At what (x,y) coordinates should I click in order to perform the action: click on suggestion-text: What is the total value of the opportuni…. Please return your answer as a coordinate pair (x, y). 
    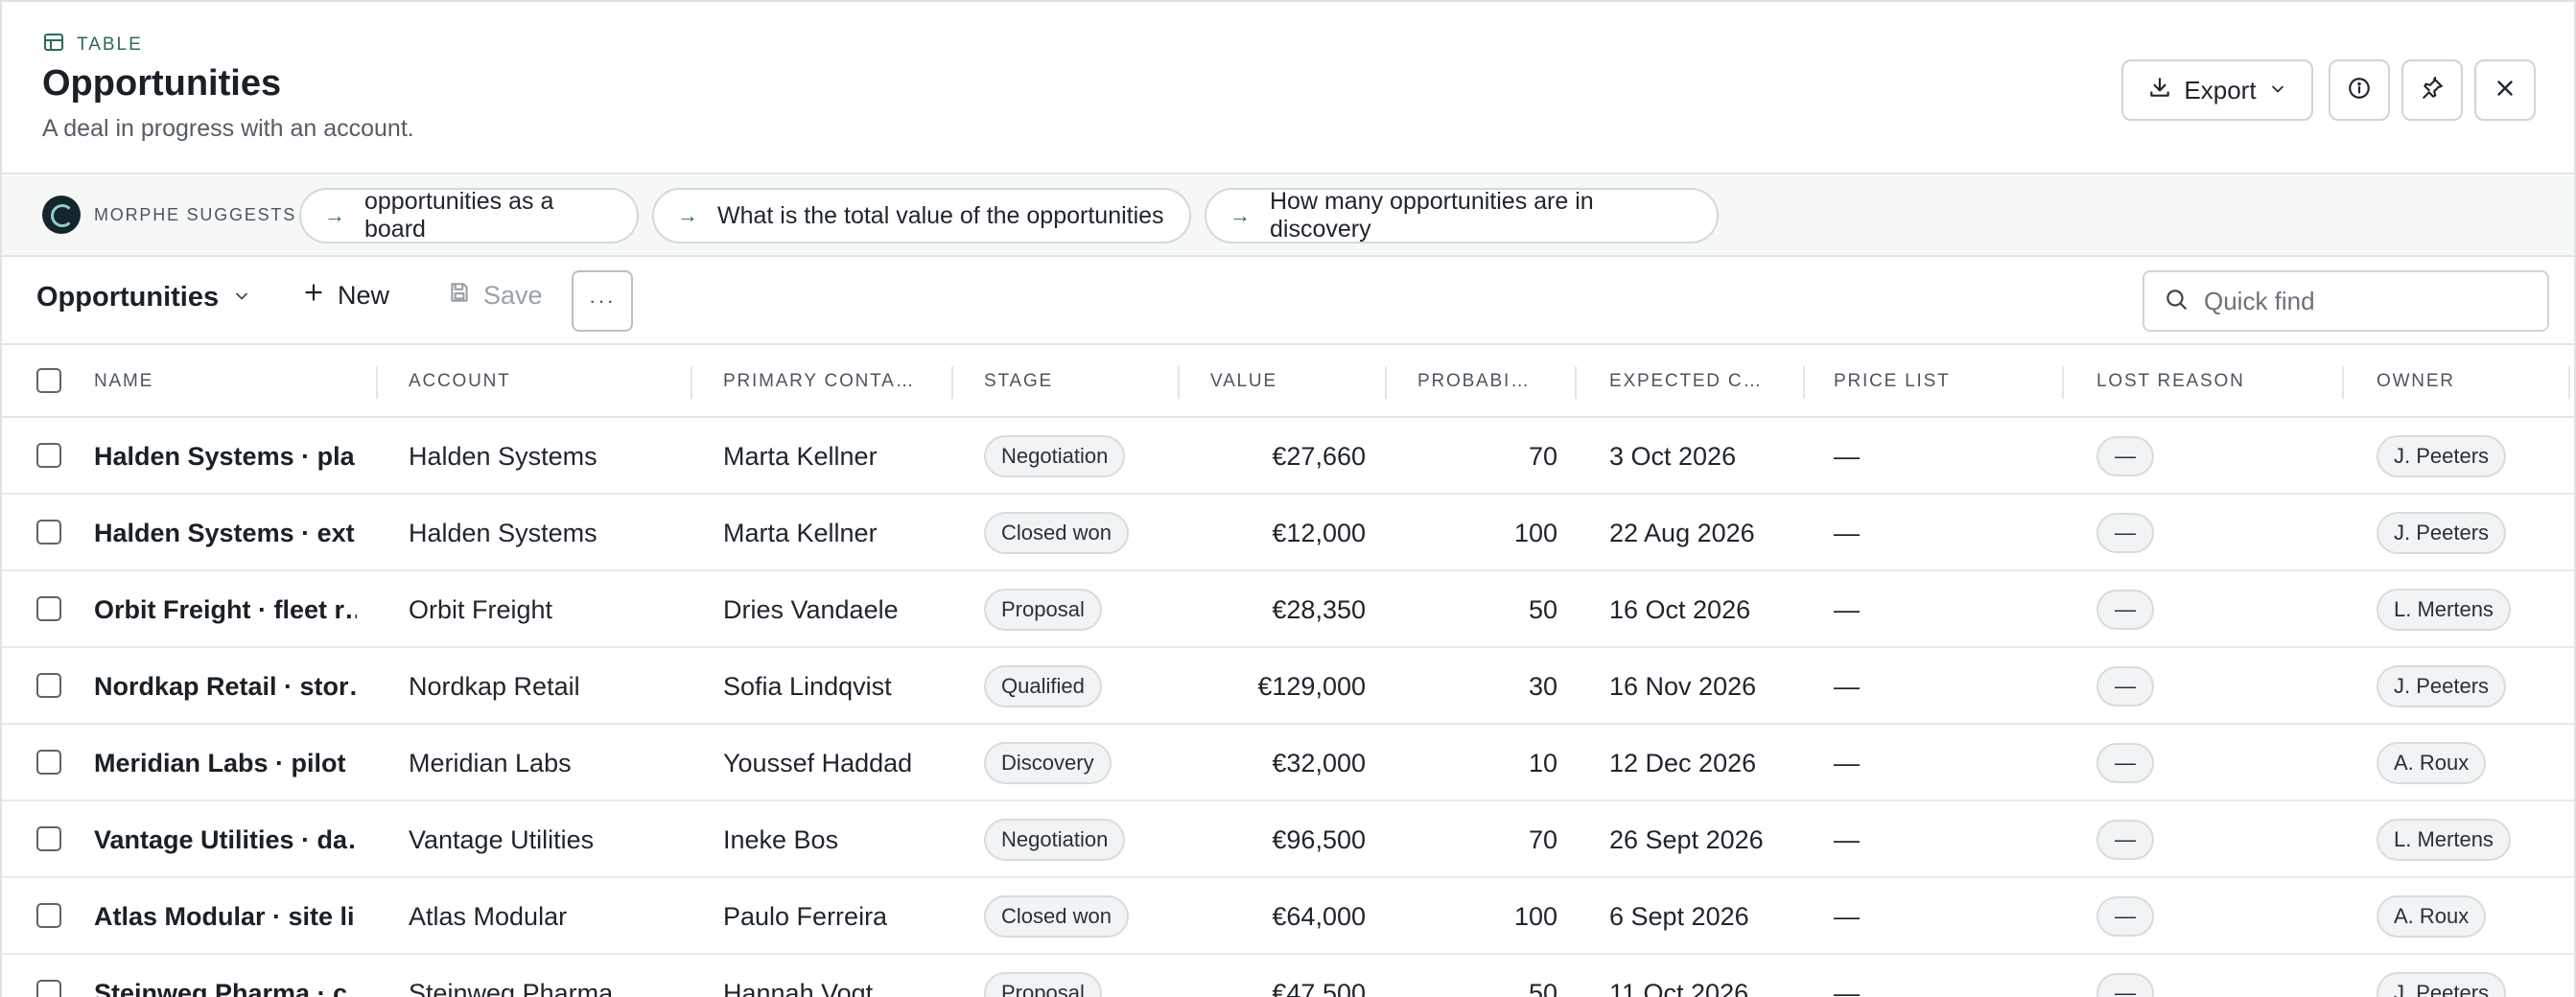
    Looking at the image, I should click on (940, 215).